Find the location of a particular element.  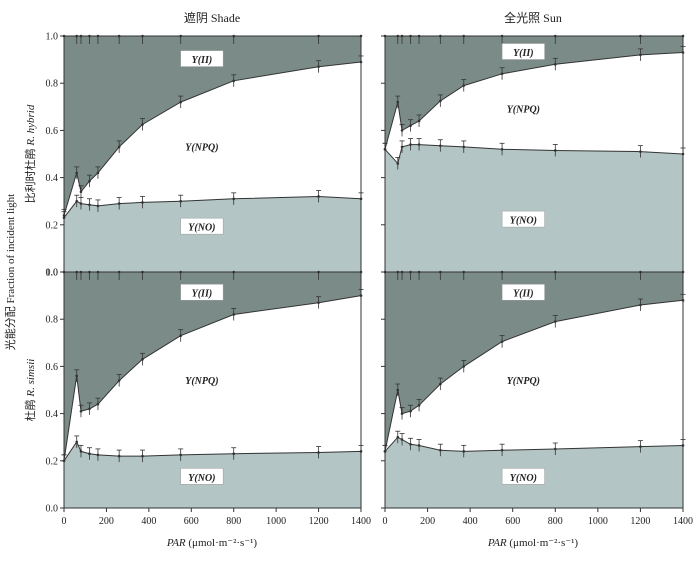

x-tick-label: 600 is located at coordinates (512, 521).